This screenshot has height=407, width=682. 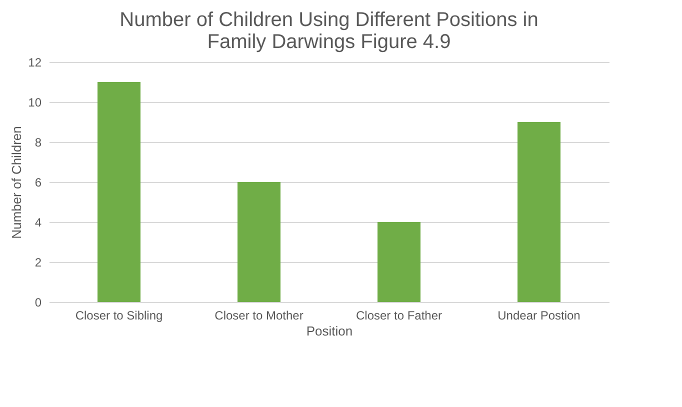 What do you see at coordinates (35, 63) in the screenshot?
I see `y-tick-label: 12` at bounding box center [35, 63].